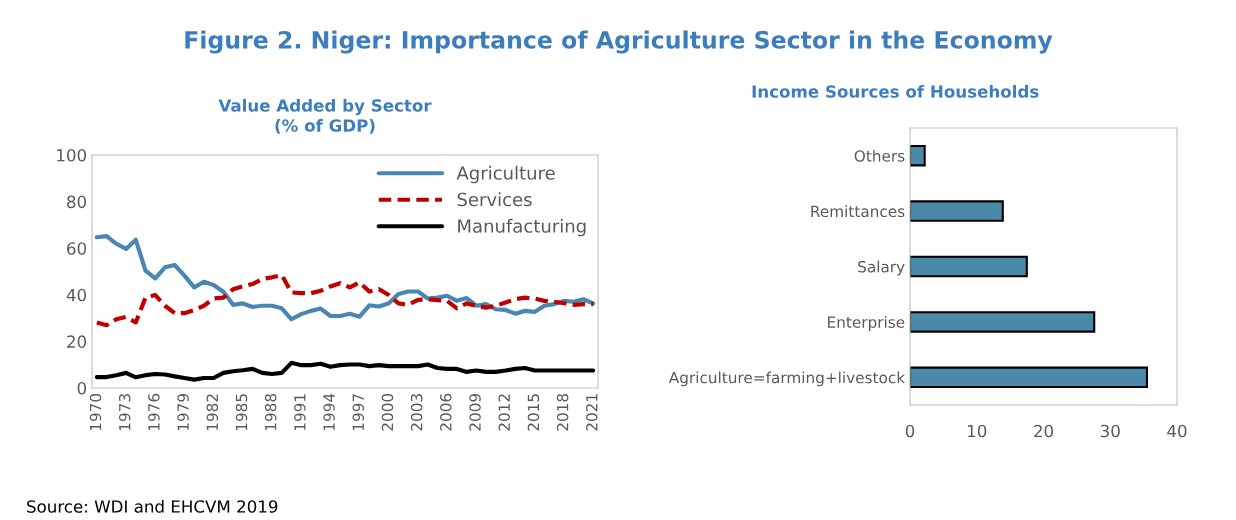 The height and width of the screenshot is (520, 1236). What do you see at coordinates (494, 199) in the screenshot?
I see `legend-label: Services` at bounding box center [494, 199].